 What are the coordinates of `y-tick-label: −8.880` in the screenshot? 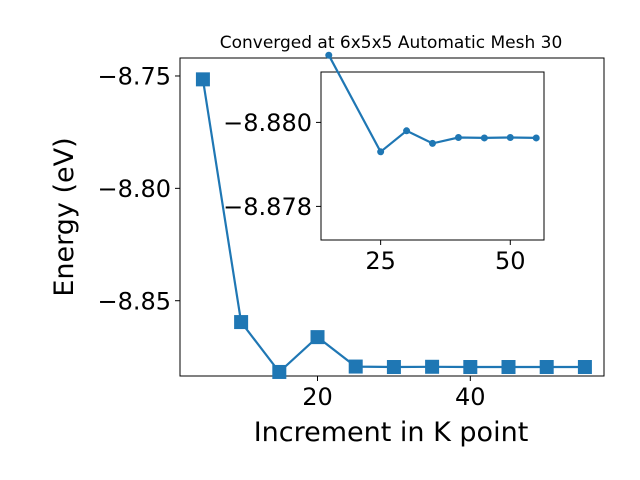 It's located at (267, 123).